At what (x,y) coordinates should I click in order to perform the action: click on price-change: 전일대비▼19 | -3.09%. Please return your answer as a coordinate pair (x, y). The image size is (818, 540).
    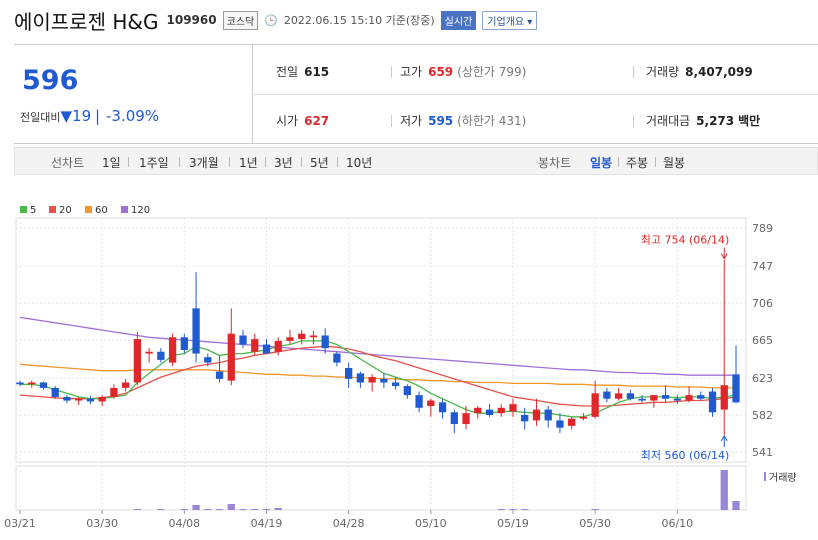
    Looking at the image, I should click on (89, 116).